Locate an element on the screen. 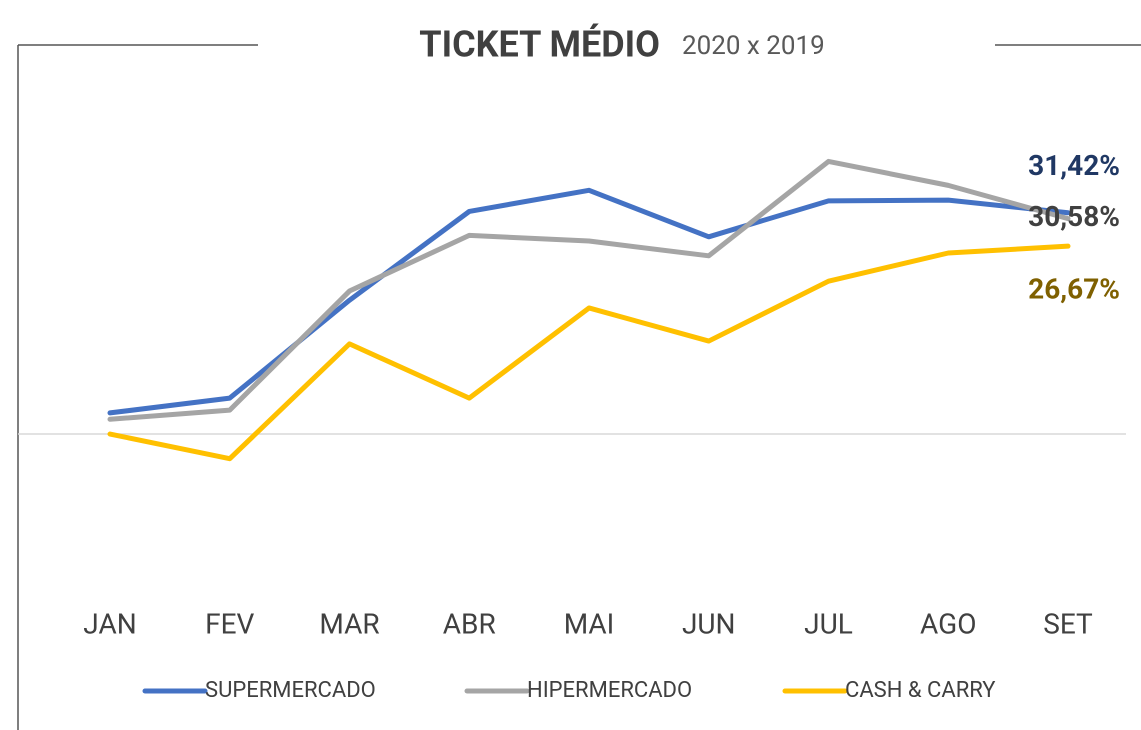 The width and height of the screenshot is (1141, 730). legend-label: HIPERMERCADO is located at coordinates (609, 690).